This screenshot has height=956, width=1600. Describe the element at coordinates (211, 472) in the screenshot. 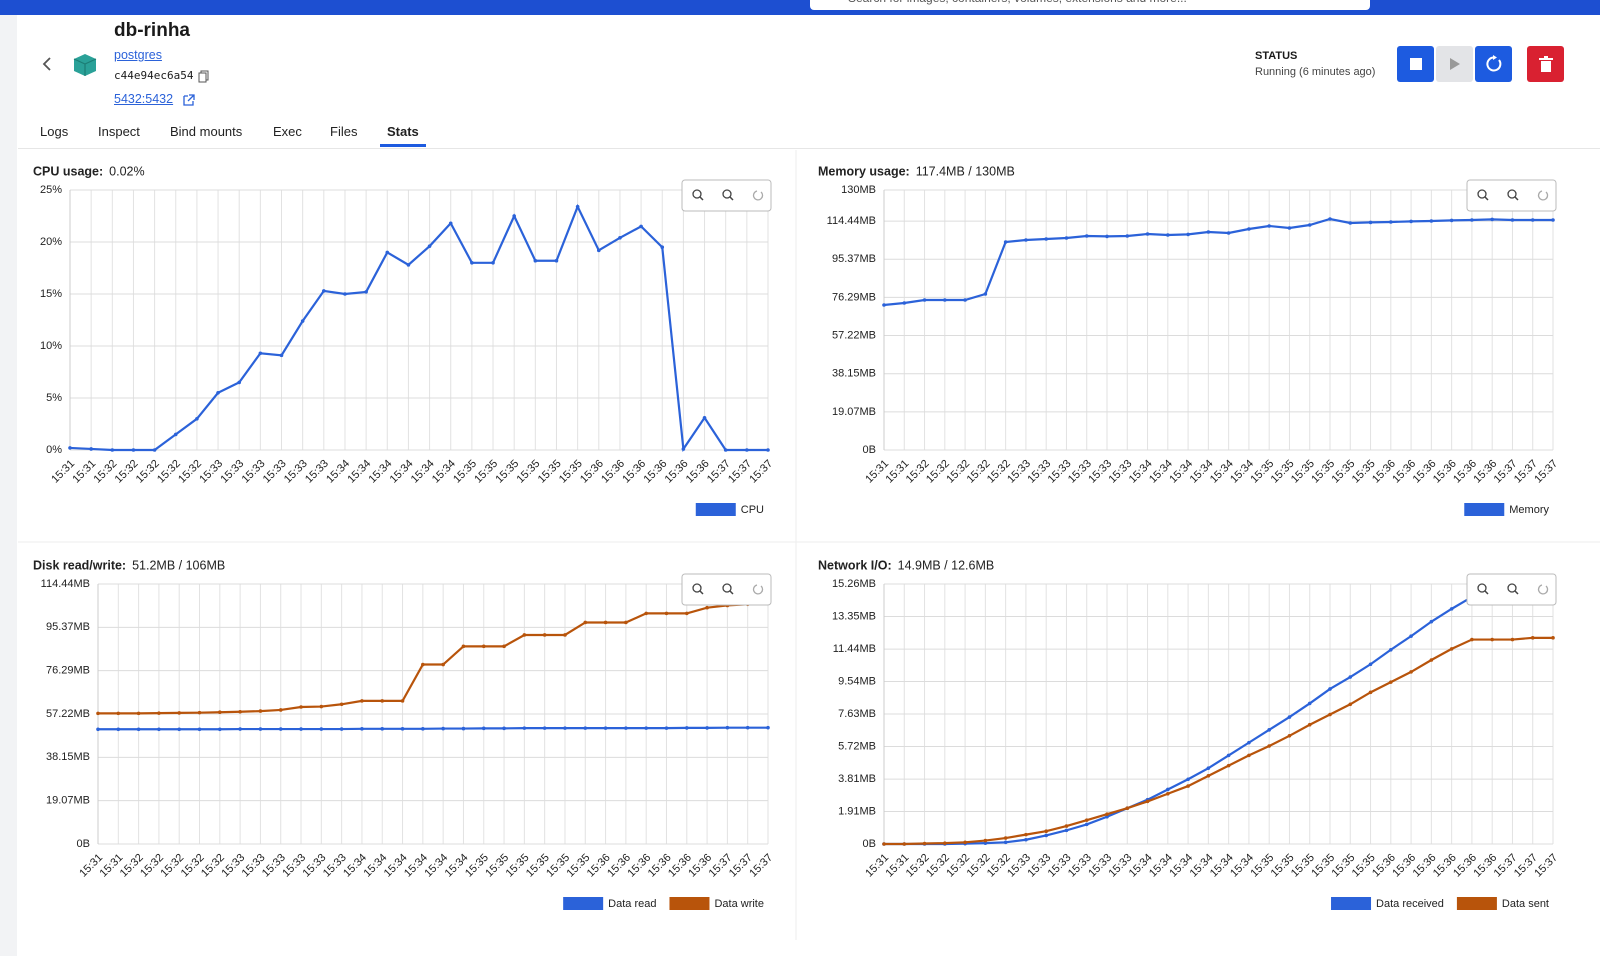

I see `x-tick-label: 15:33` at that location.